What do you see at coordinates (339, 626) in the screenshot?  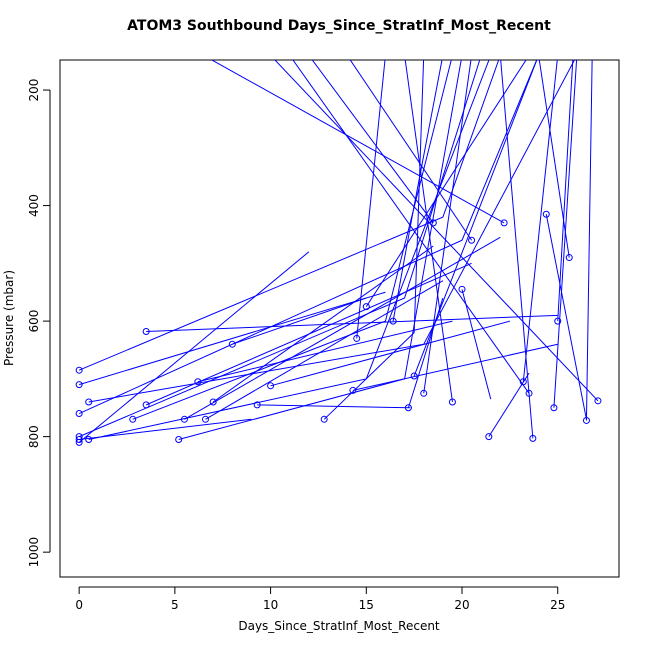 I see `x-axis-label: Days_Since_StratInf_Most_Recent` at bounding box center [339, 626].